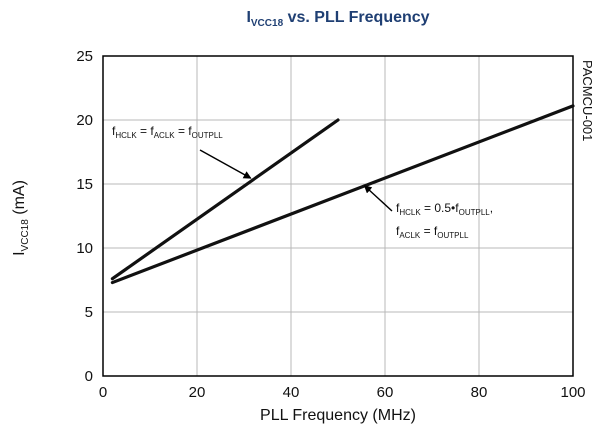 This screenshot has width=595, height=430. Describe the element at coordinates (291, 392) in the screenshot. I see `x-tick-label-2: 40` at that location.